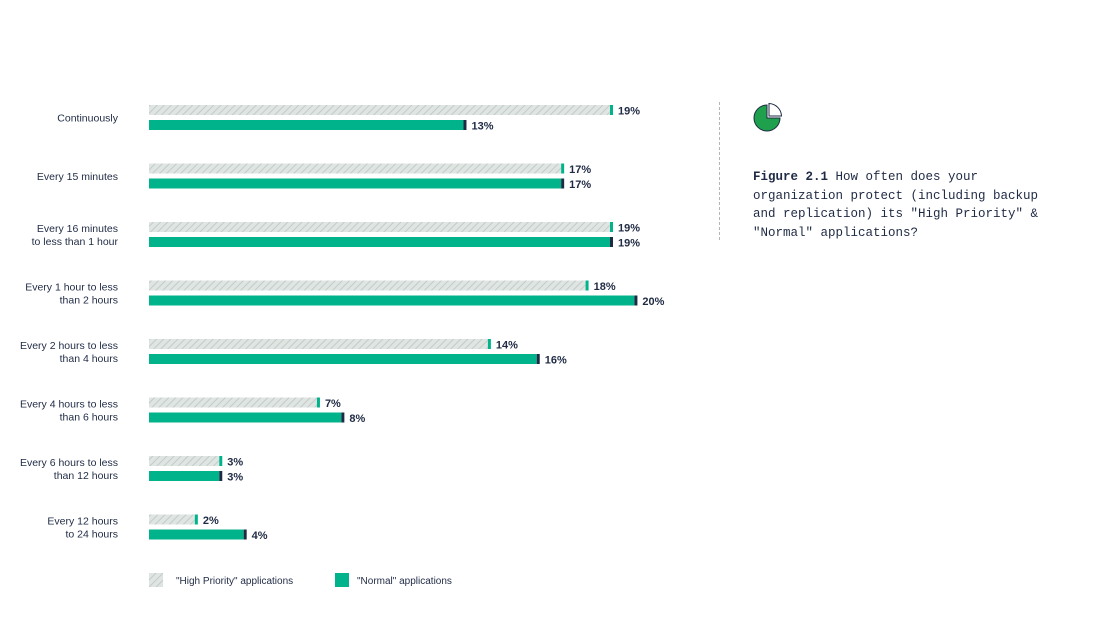  What do you see at coordinates (69, 346) in the screenshot?
I see `category-label-line: Every 2 hours to less` at bounding box center [69, 346].